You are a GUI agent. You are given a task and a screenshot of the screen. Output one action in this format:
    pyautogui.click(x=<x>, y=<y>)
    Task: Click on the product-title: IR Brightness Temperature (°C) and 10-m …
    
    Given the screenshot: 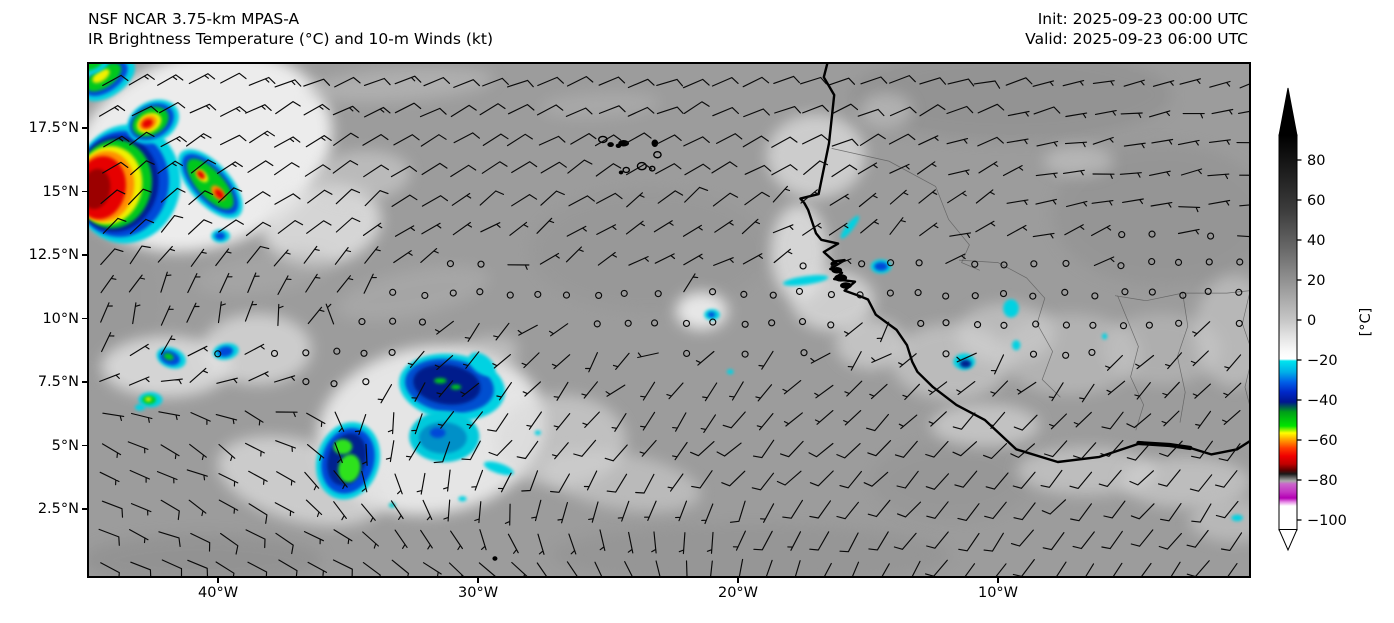 What is the action you would take?
    pyautogui.click(x=290, y=39)
    